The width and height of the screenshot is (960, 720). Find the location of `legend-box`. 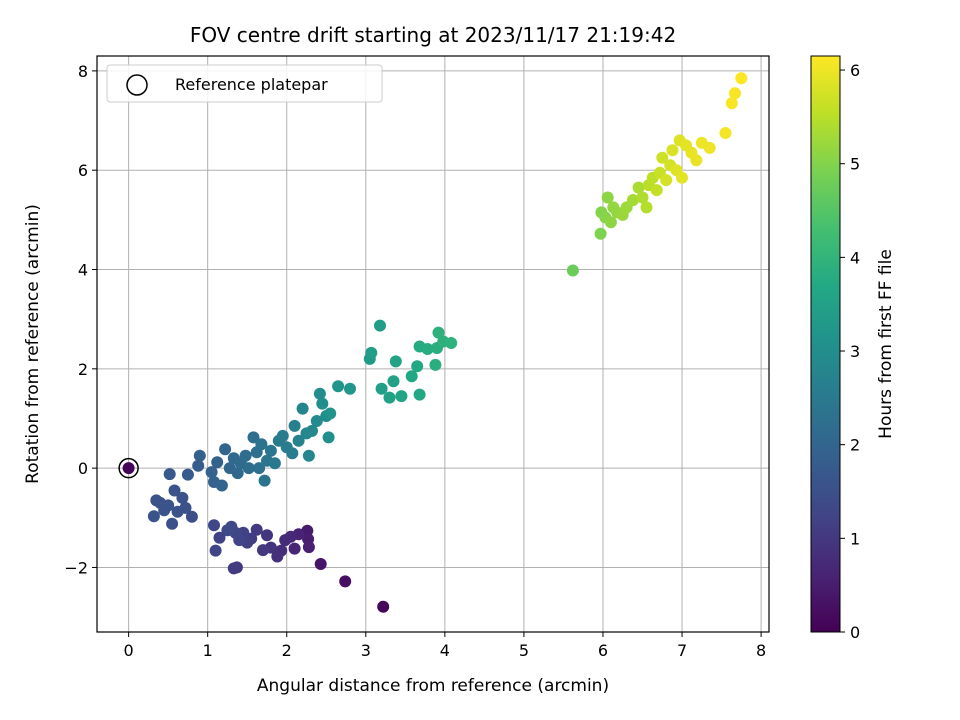

legend-box is located at coordinates (244, 83).